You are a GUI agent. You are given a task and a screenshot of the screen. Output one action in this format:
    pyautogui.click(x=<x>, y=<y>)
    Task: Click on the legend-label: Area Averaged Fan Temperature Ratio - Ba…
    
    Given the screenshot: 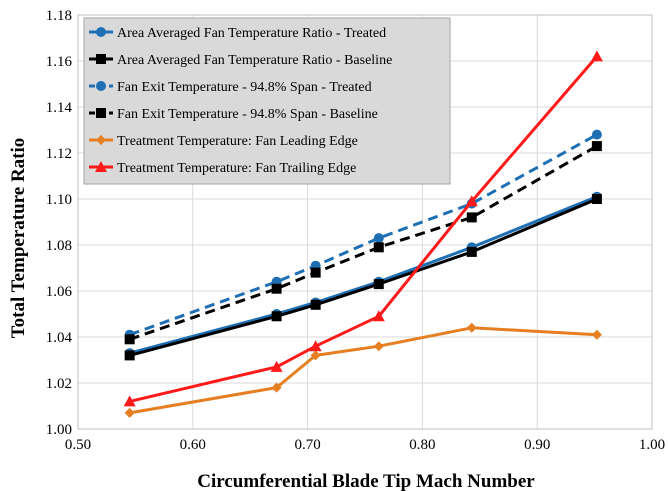 What is the action you would take?
    pyautogui.click(x=254, y=60)
    